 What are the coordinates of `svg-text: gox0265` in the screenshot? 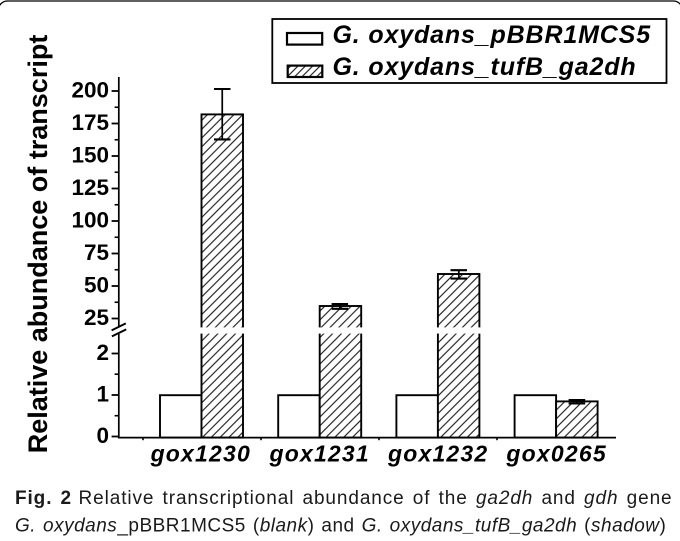 It's located at (555, 454).